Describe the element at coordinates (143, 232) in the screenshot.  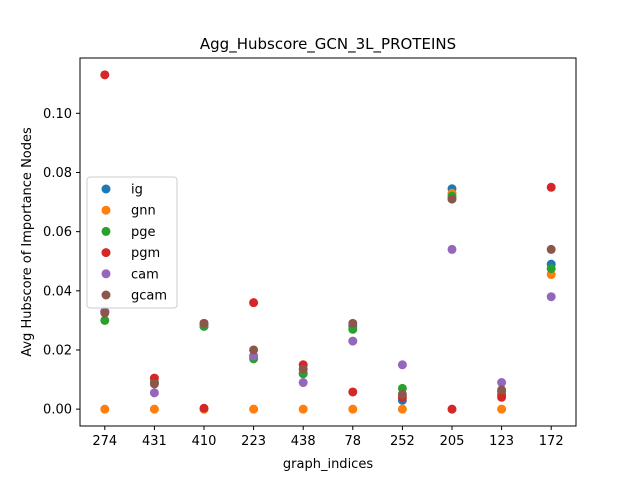
I see `legend-label-pge: pge` at that location.